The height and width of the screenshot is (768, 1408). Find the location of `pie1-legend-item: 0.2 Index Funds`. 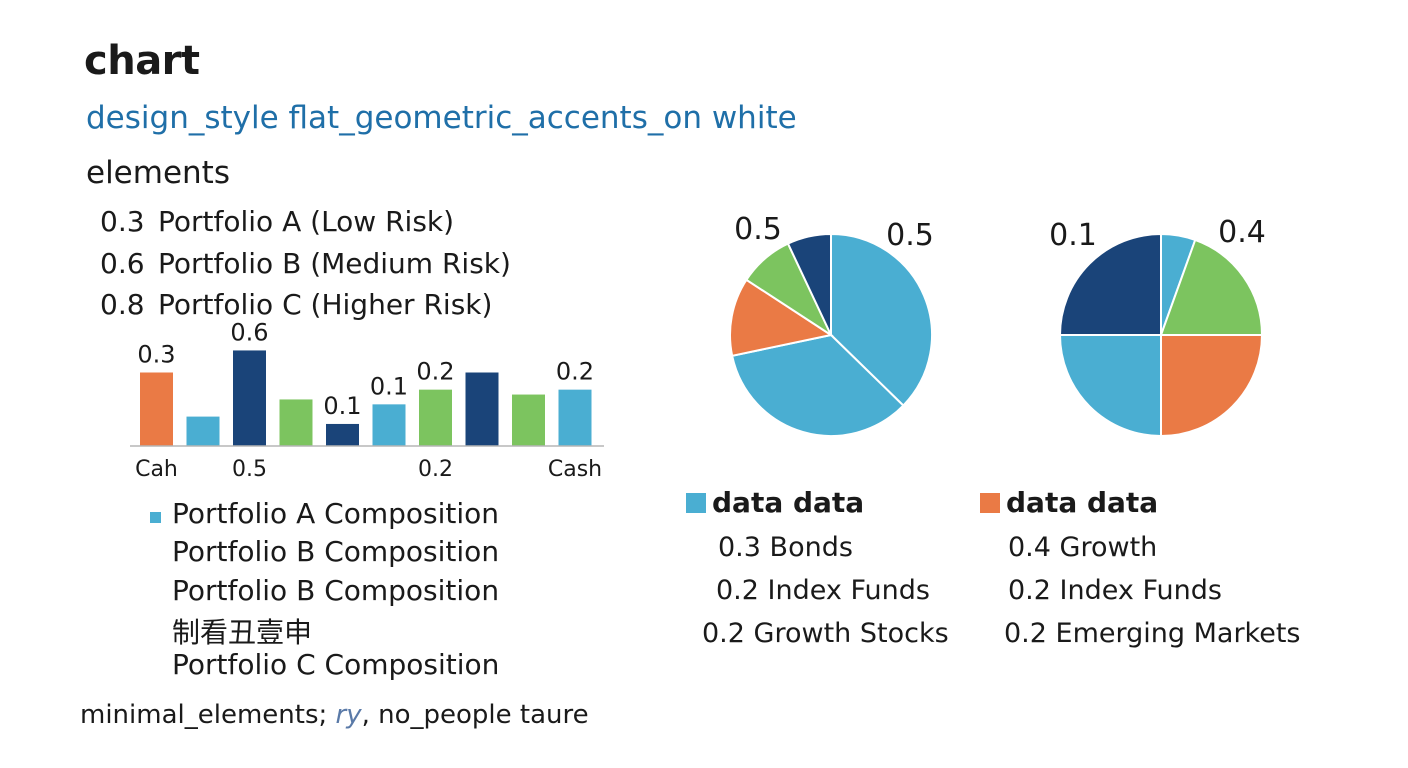

pie1-legend-item: 0.2 Index Funds is located at coordinates (823, 590).